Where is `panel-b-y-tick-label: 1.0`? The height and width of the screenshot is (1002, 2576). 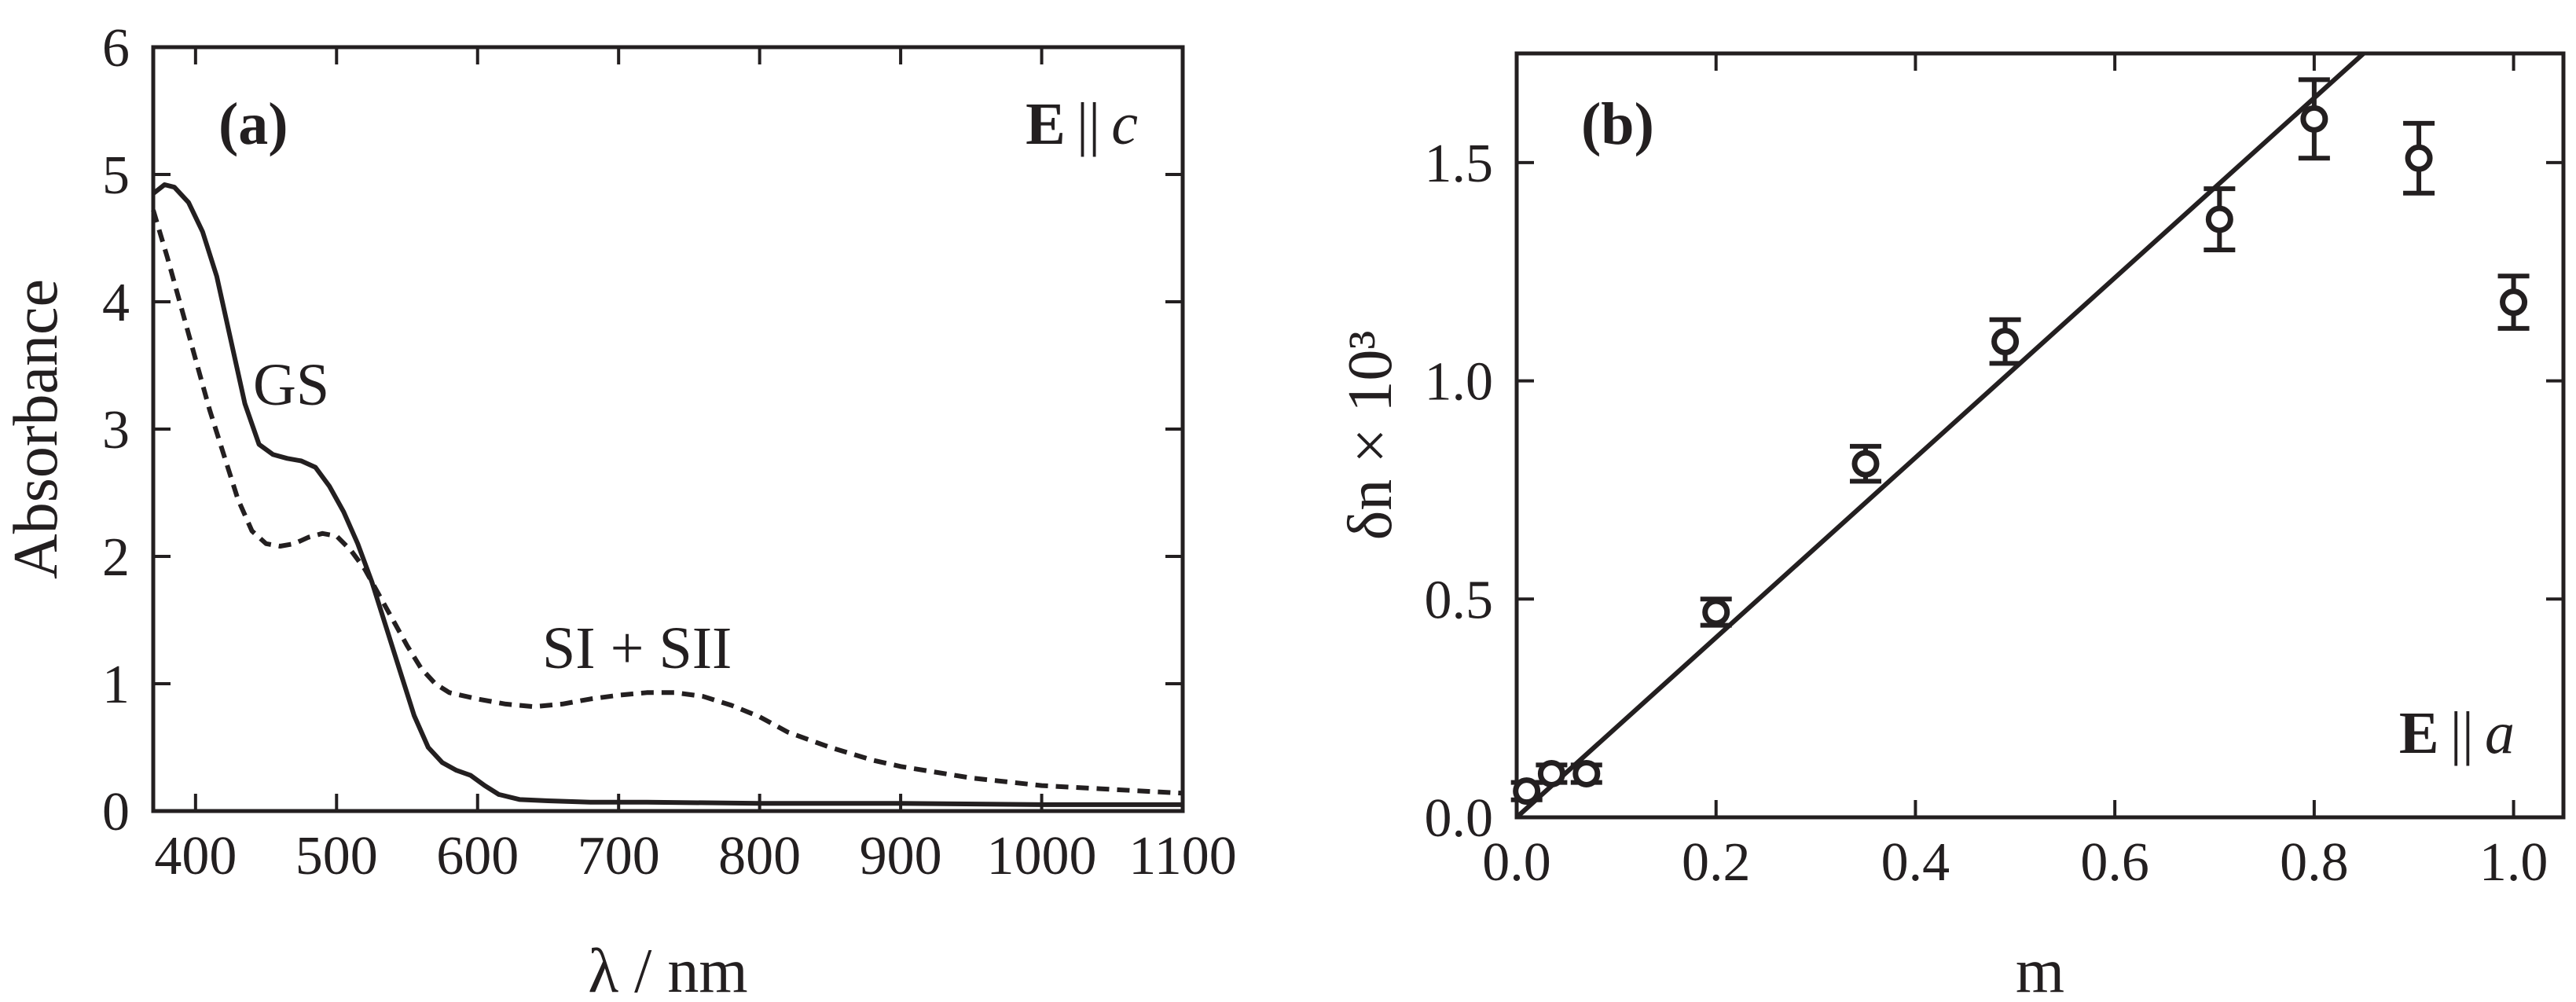 panel-b-y-tick-label: 1.0 is located at coordinates (1459, 382).